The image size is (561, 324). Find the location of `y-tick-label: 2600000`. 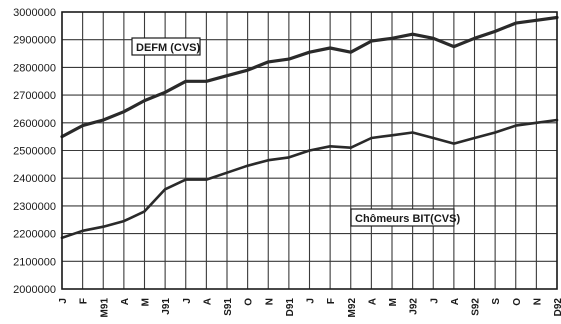

y-tick-label: 2600000 is located at coordinates (34, 124).